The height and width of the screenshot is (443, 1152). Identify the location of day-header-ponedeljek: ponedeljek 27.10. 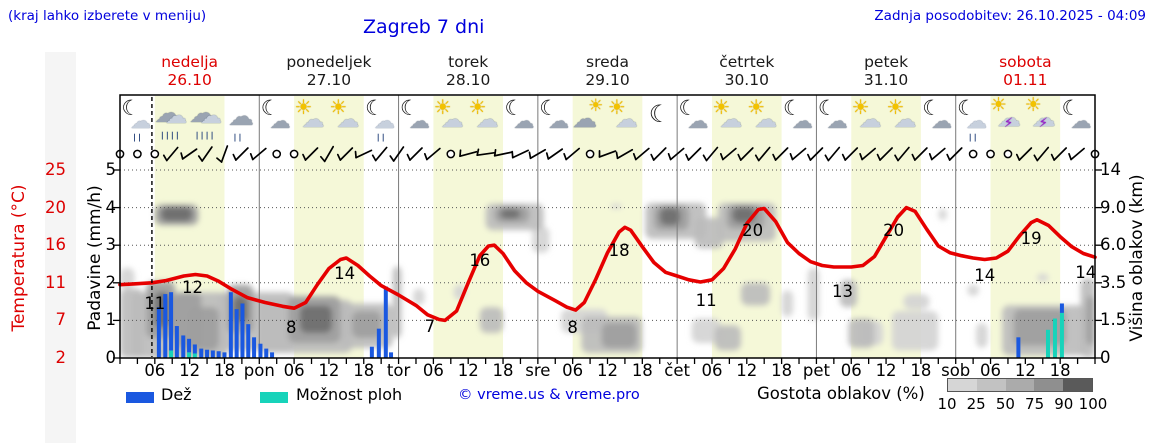
(328, 71).